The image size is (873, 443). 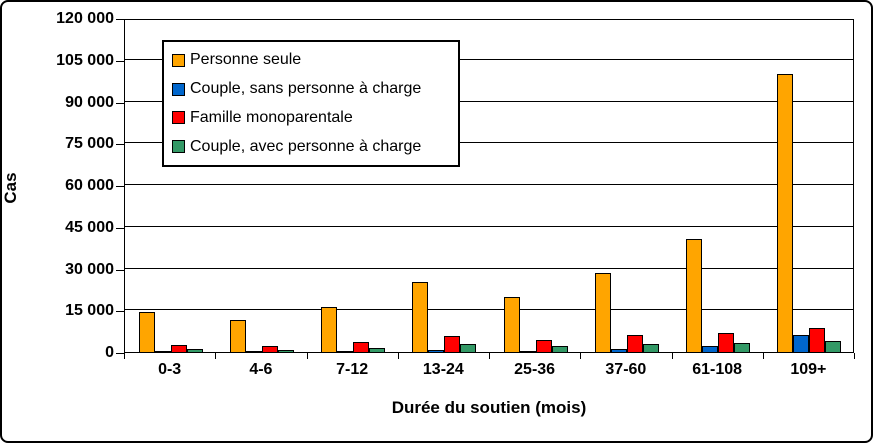 What do you see at coordinates (808, 369) in the screenshot?
I see `x-tick-label: 109+` at bounding box center [808, 369].